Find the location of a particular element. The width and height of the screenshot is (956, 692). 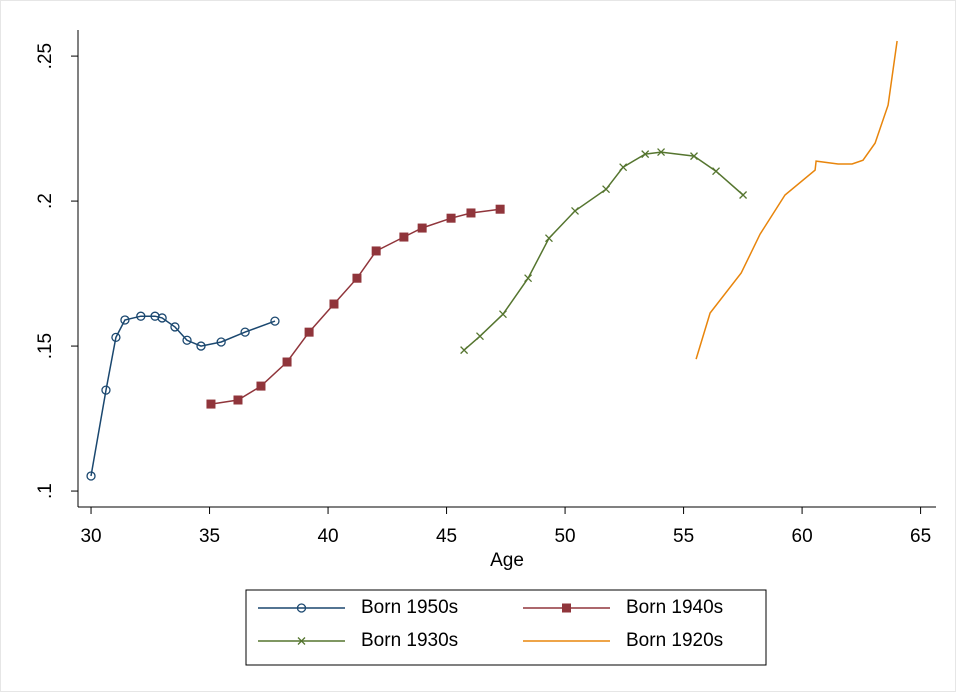

x-tick-label: 35 is located at coordinates (209, 536).